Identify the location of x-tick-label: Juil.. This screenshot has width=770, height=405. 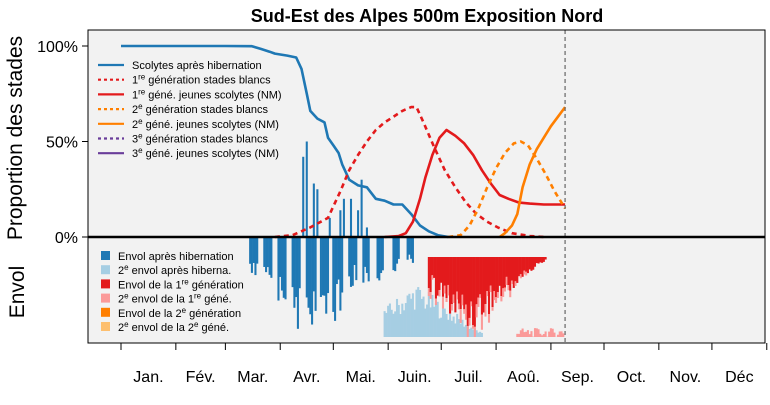
(468, 377).